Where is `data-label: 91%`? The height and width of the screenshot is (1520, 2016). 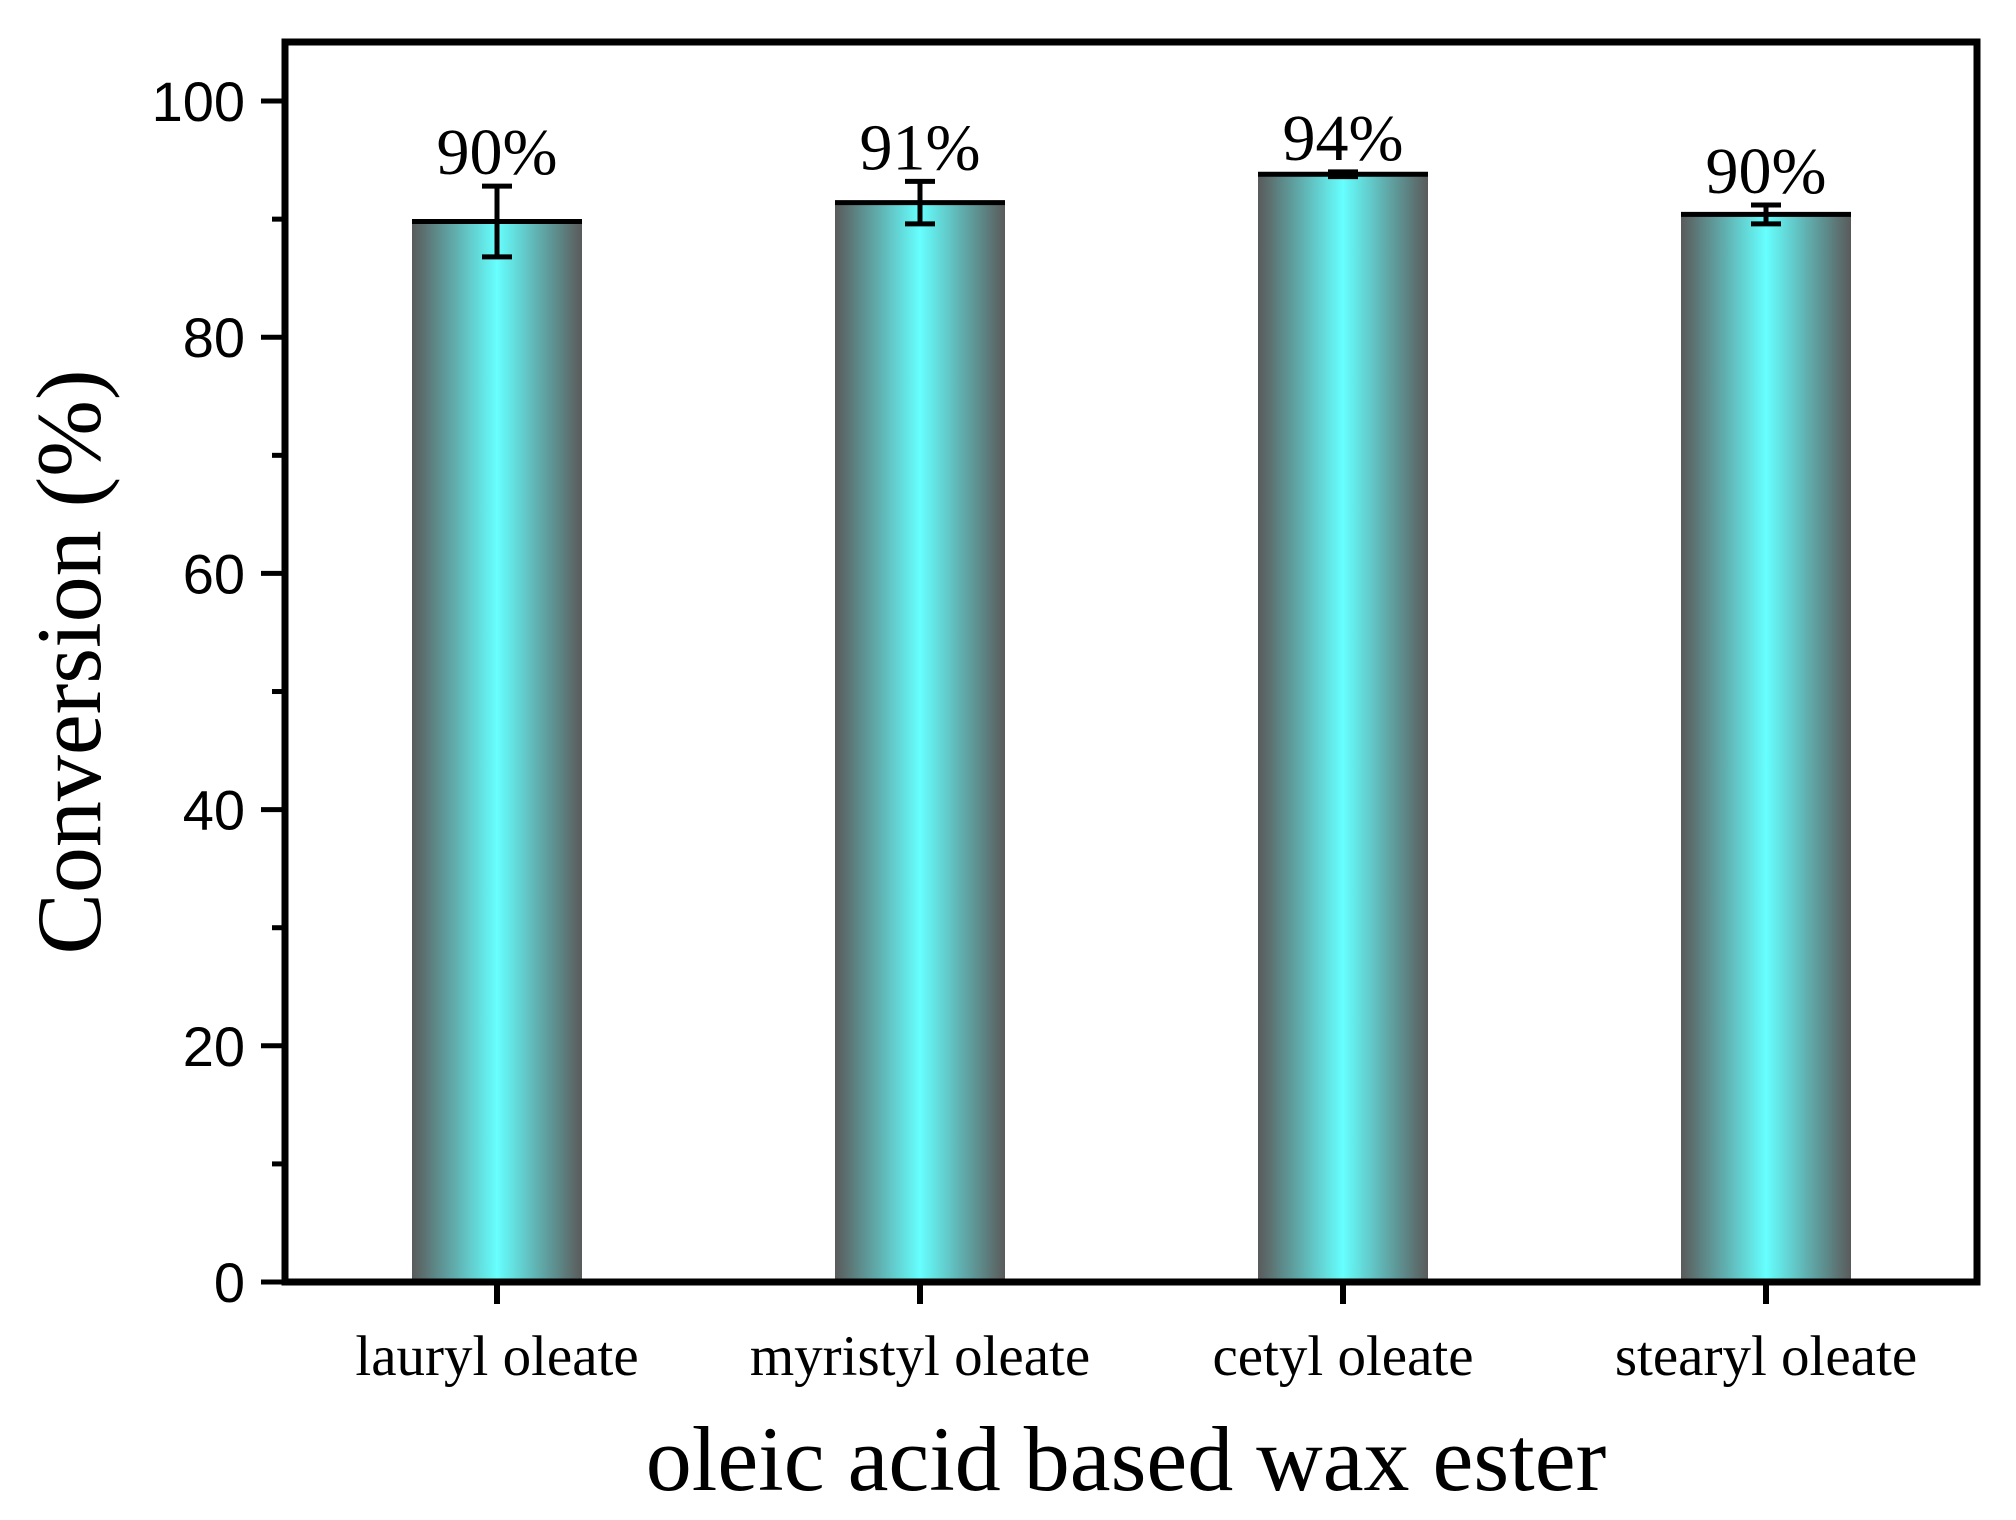
data-label: 91% is located at coordinates (920, 147).